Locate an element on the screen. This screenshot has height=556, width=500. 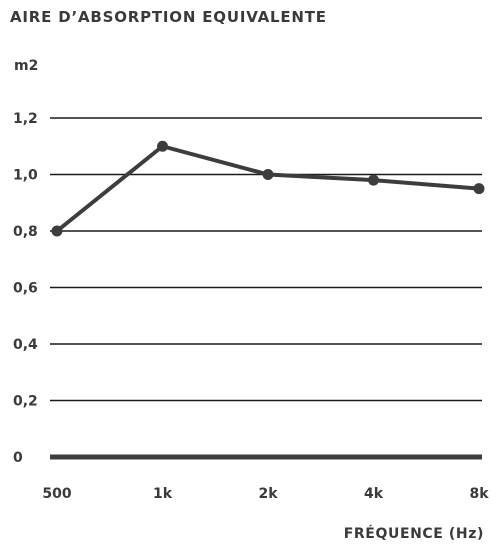
x-tick-label: 500 is located at coordinates (56, 494).